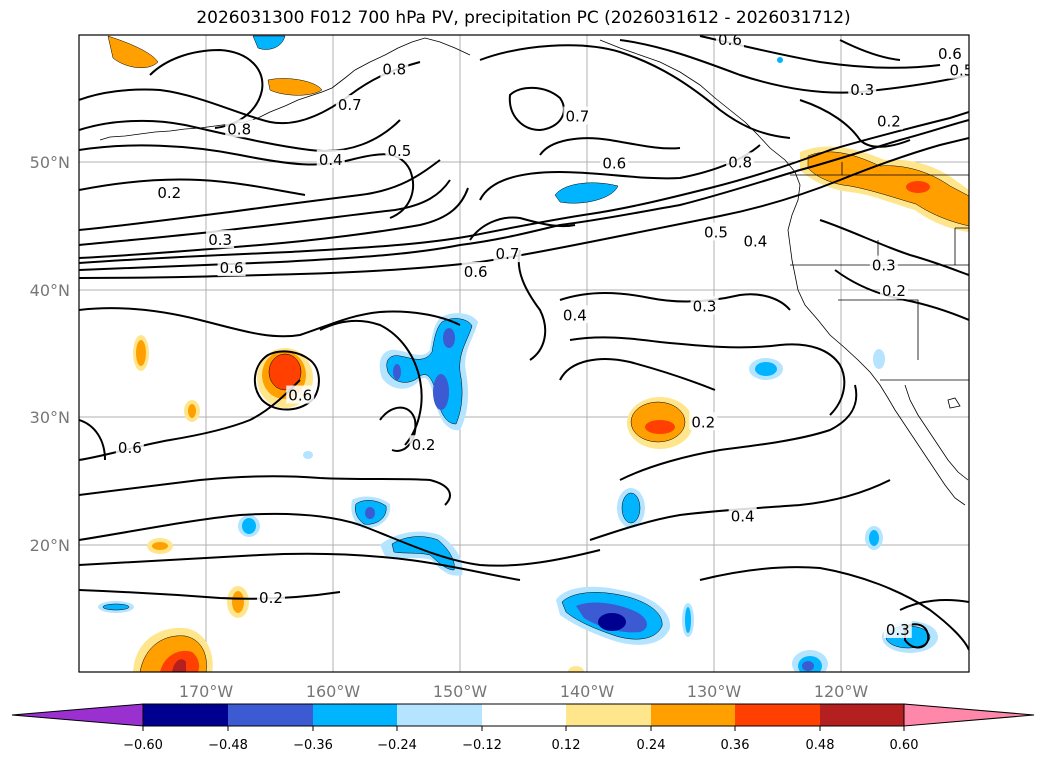 Image resolution: width=1047 pixels, height=765 pixels. What do you see at coordinates (50, 545) in the screenshot?
I see `lat-tick-label: 20°N` at bounding box center [50, 545].